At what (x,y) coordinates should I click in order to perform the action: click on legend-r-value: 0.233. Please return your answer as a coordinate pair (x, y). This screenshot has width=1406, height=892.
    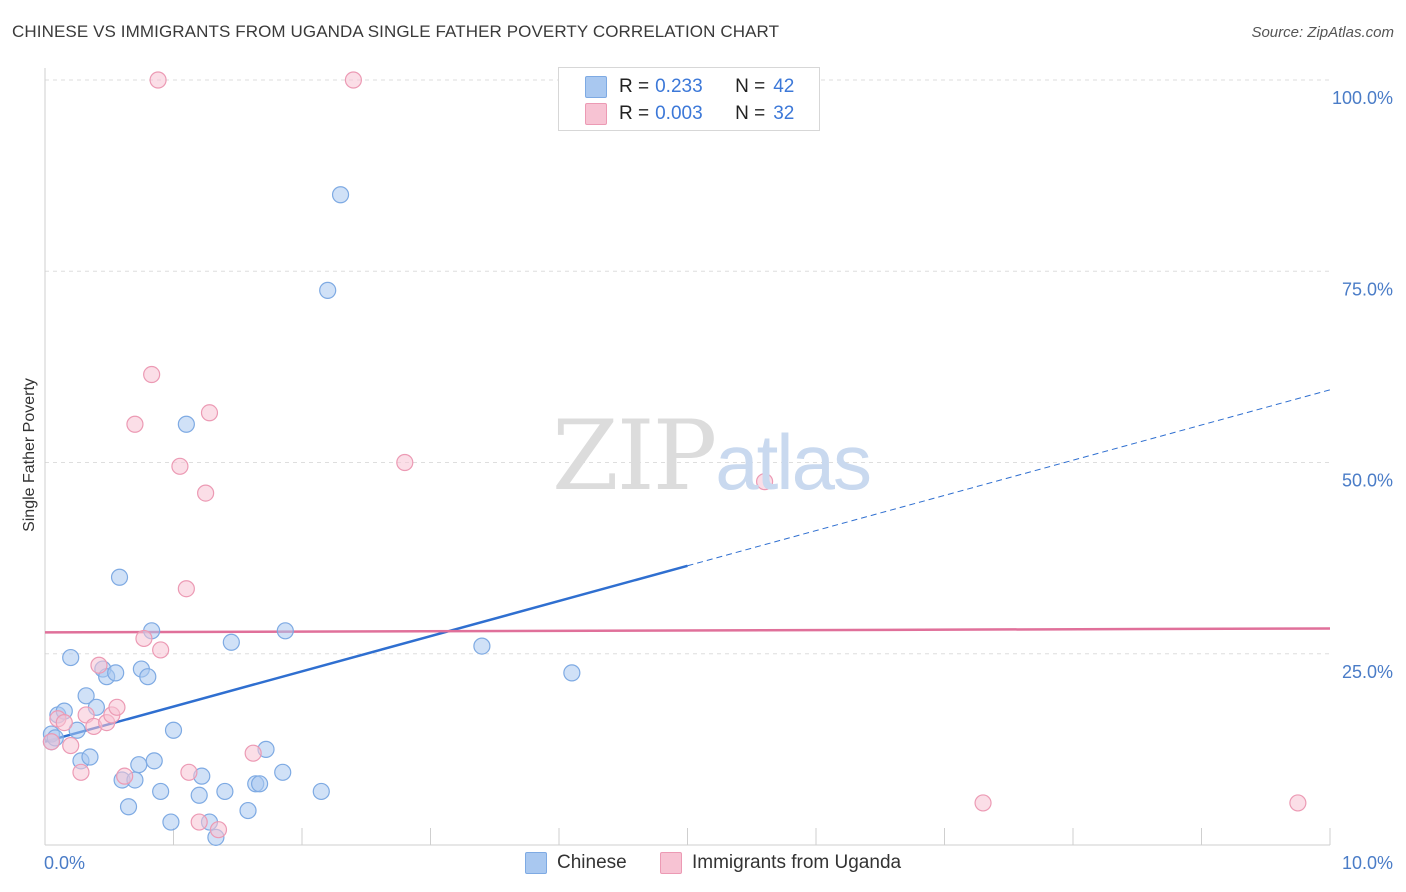
    Looking at the image, I should click on (679, 86).